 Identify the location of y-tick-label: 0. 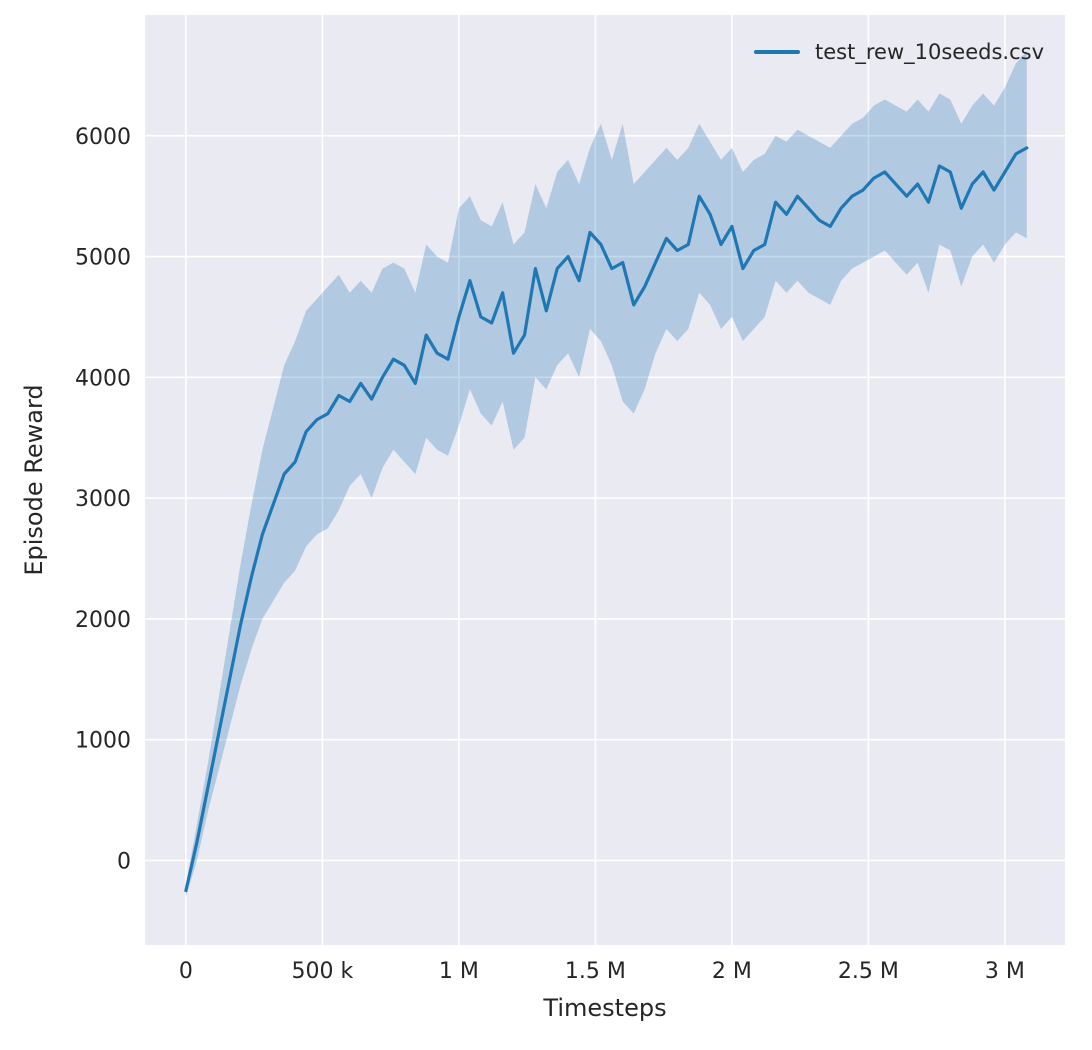
(124, 862).